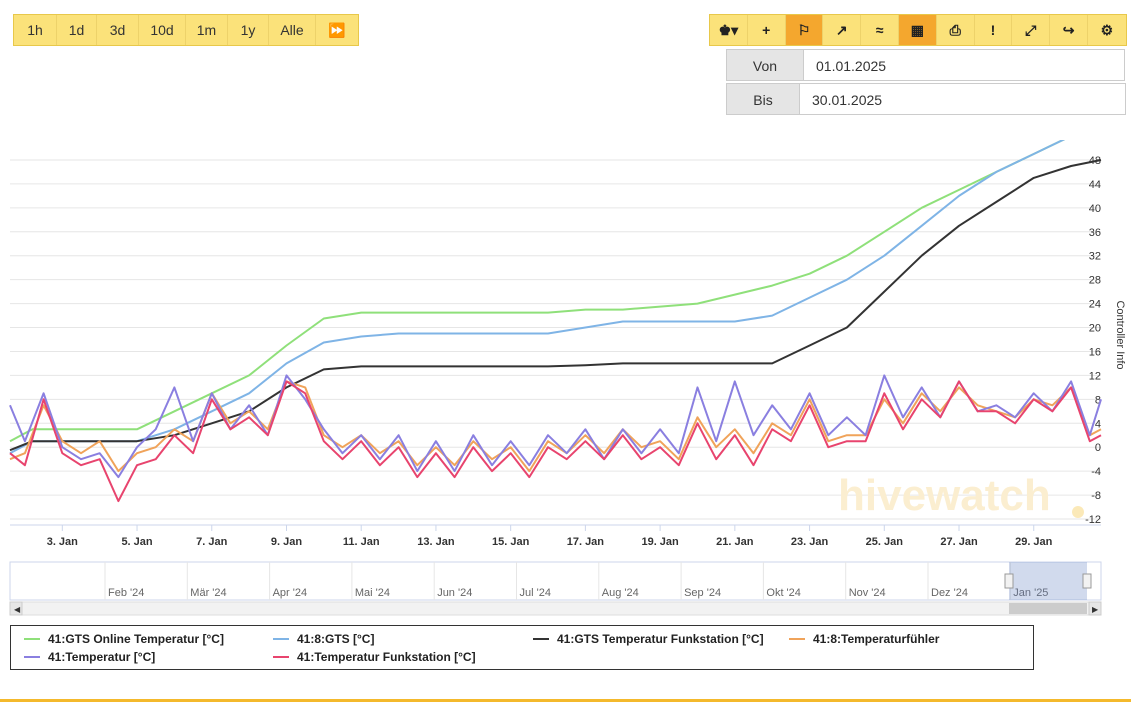 The height and width of the screenshot is (702, 1131). I want to click on legend-label: 41:GTS Temperatur Funkstation [°C], so click(660, 639).